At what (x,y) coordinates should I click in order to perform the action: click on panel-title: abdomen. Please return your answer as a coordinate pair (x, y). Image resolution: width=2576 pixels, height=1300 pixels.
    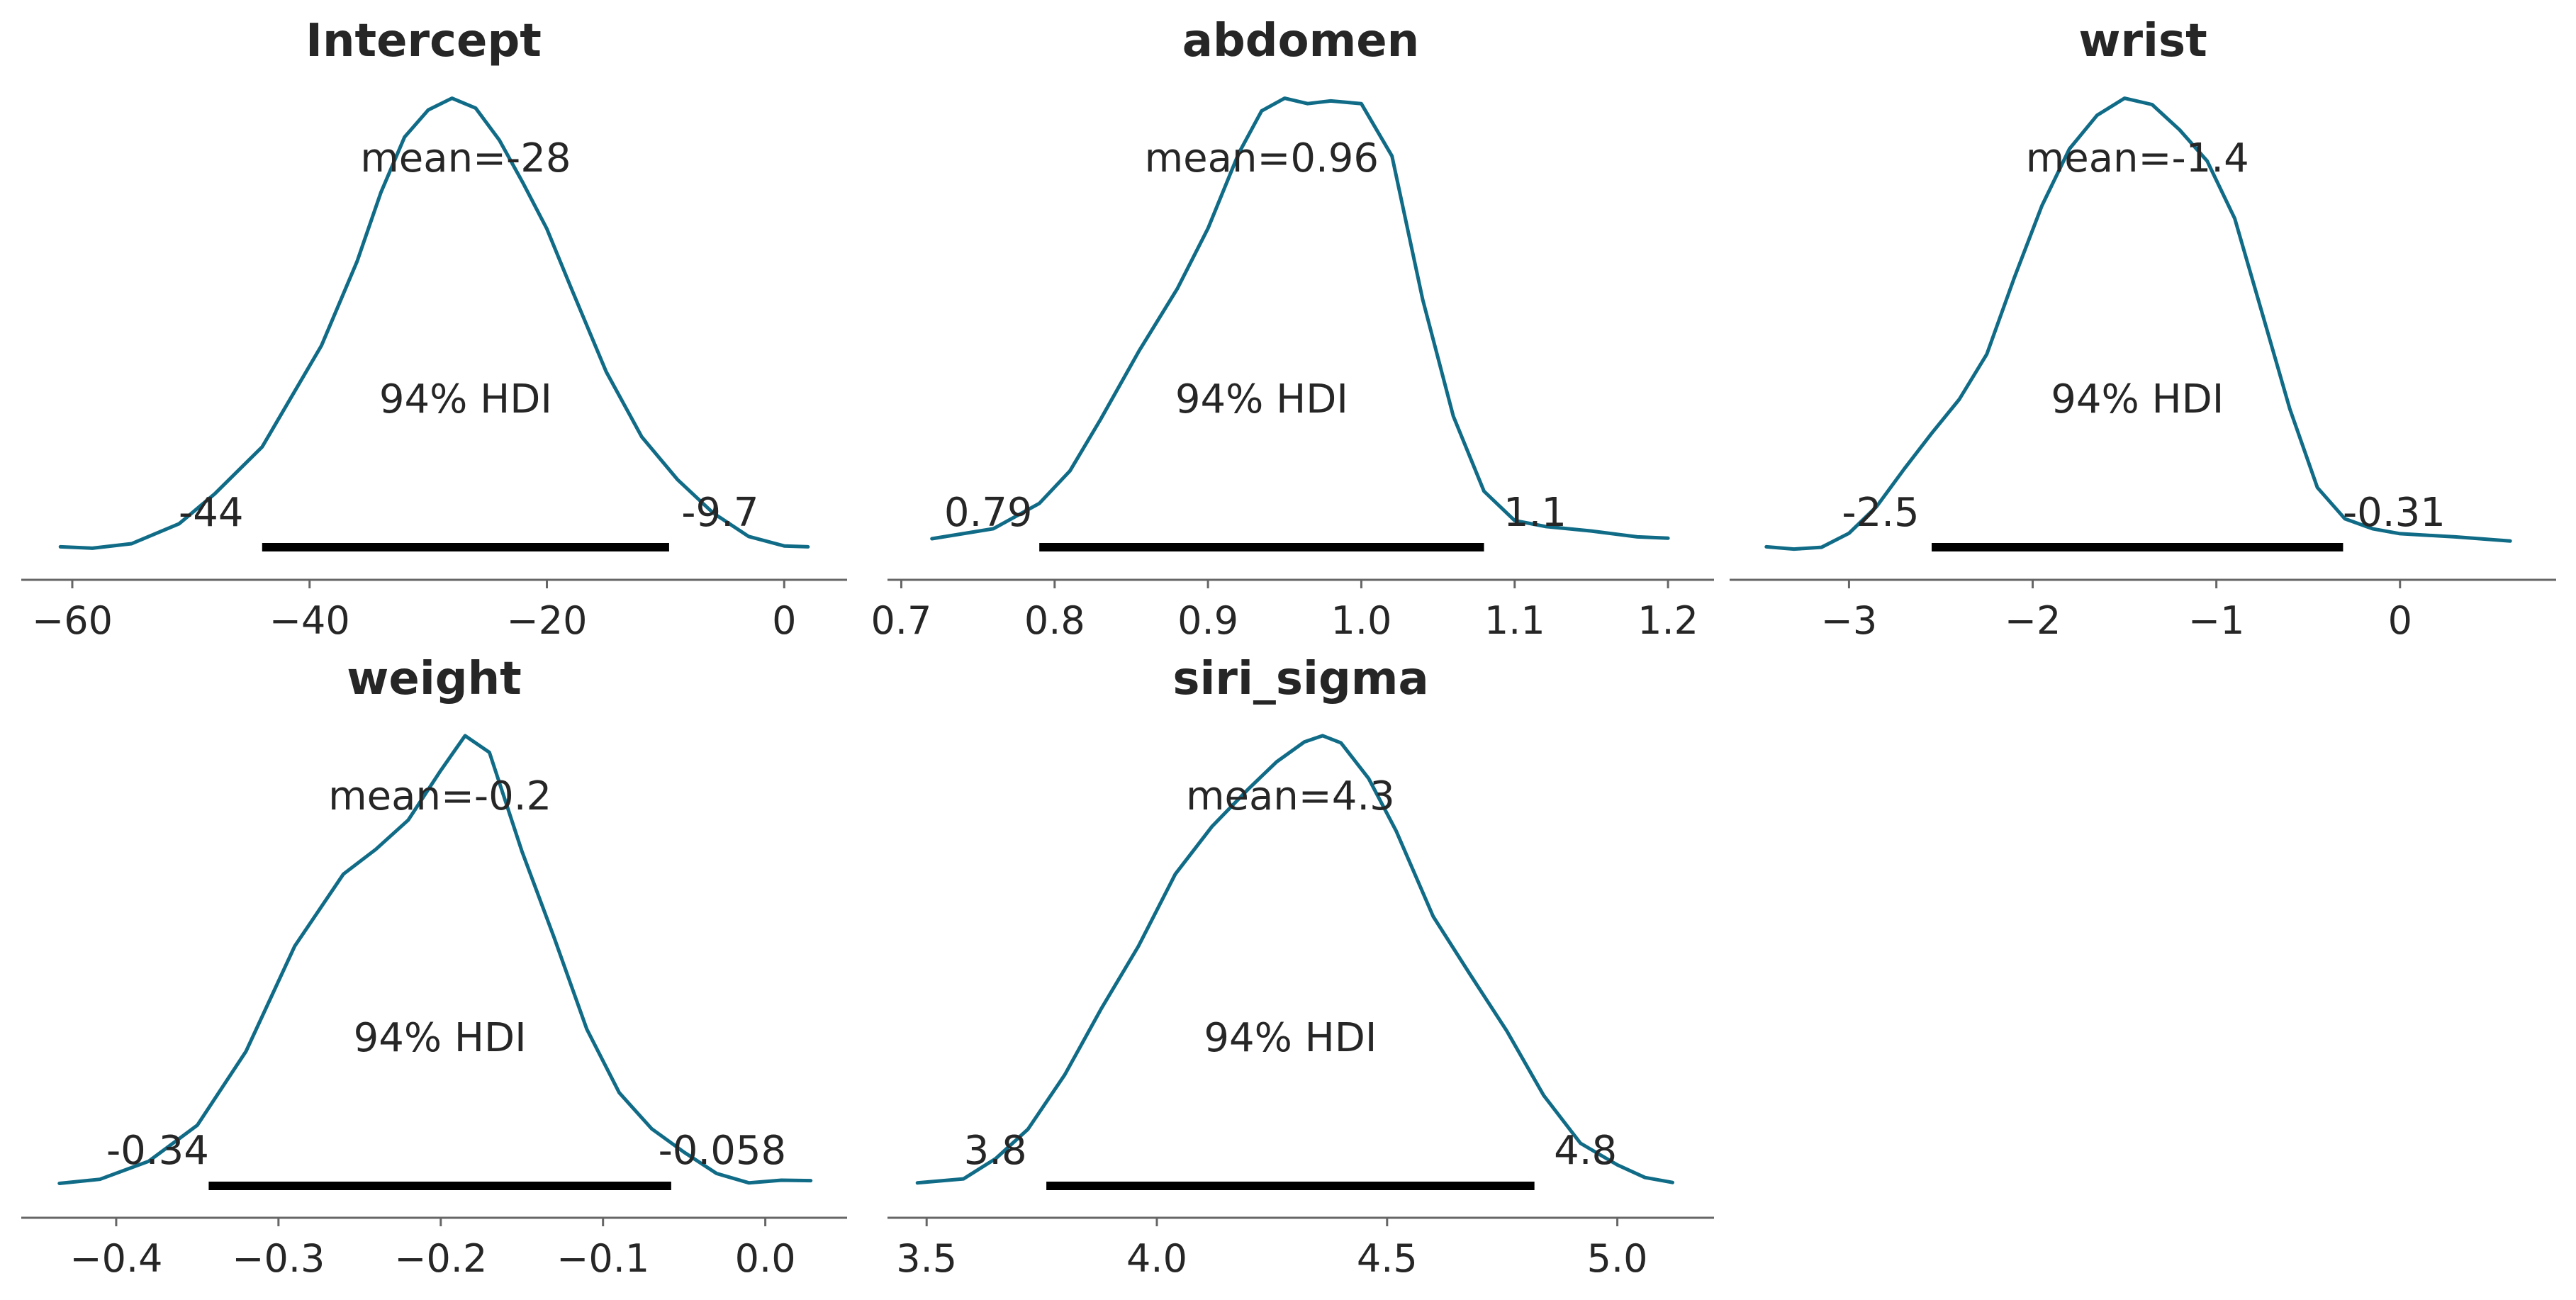
    Looking at the image, I should click on (1300, 41).